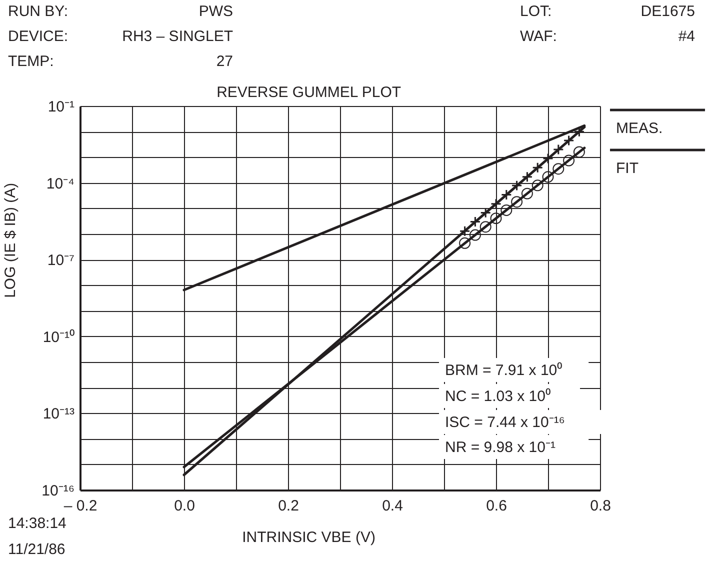 The image size is (709, 575). What do you see at coordinates (309, 537) in the screenshot?
I see `x-axis-title: INTRINSIC VBE (V)` at bounding box center [309, 537].